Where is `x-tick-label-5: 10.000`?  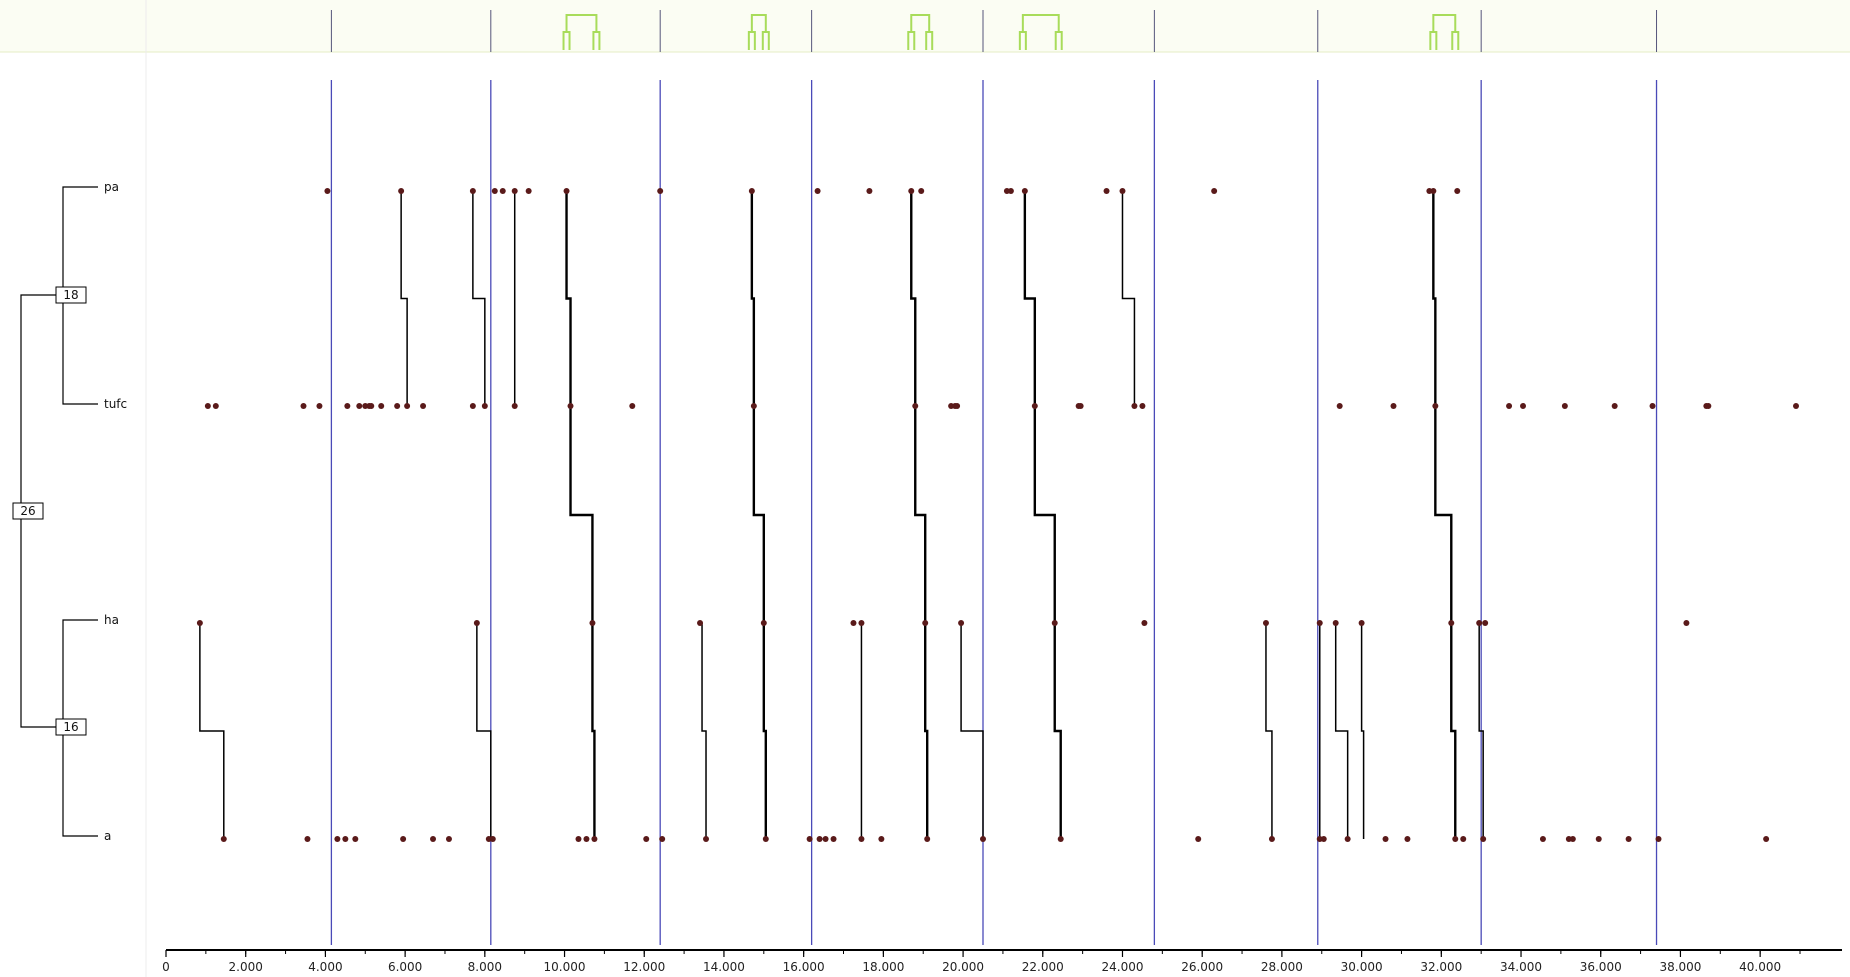 x-tick-label-5: 10.000 is located at coordinates (565, 967).